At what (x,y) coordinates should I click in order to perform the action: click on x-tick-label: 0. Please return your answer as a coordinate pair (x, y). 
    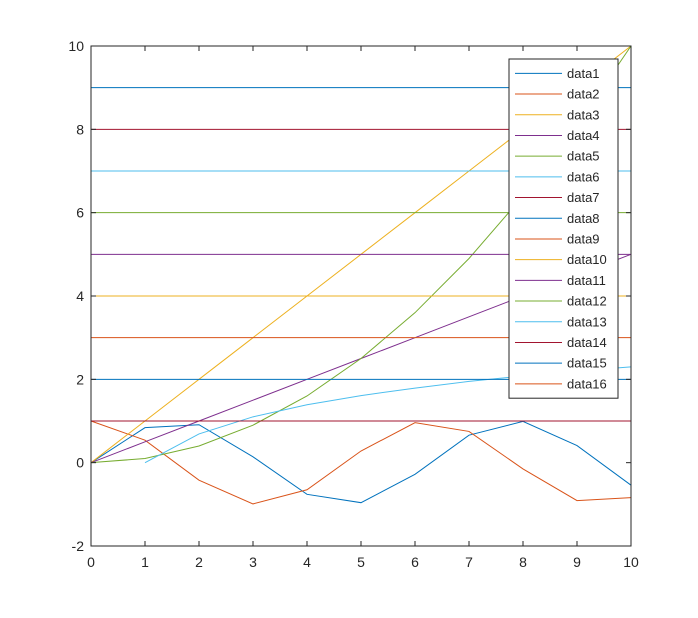
    Looking at the image, I should click on (91, 562).